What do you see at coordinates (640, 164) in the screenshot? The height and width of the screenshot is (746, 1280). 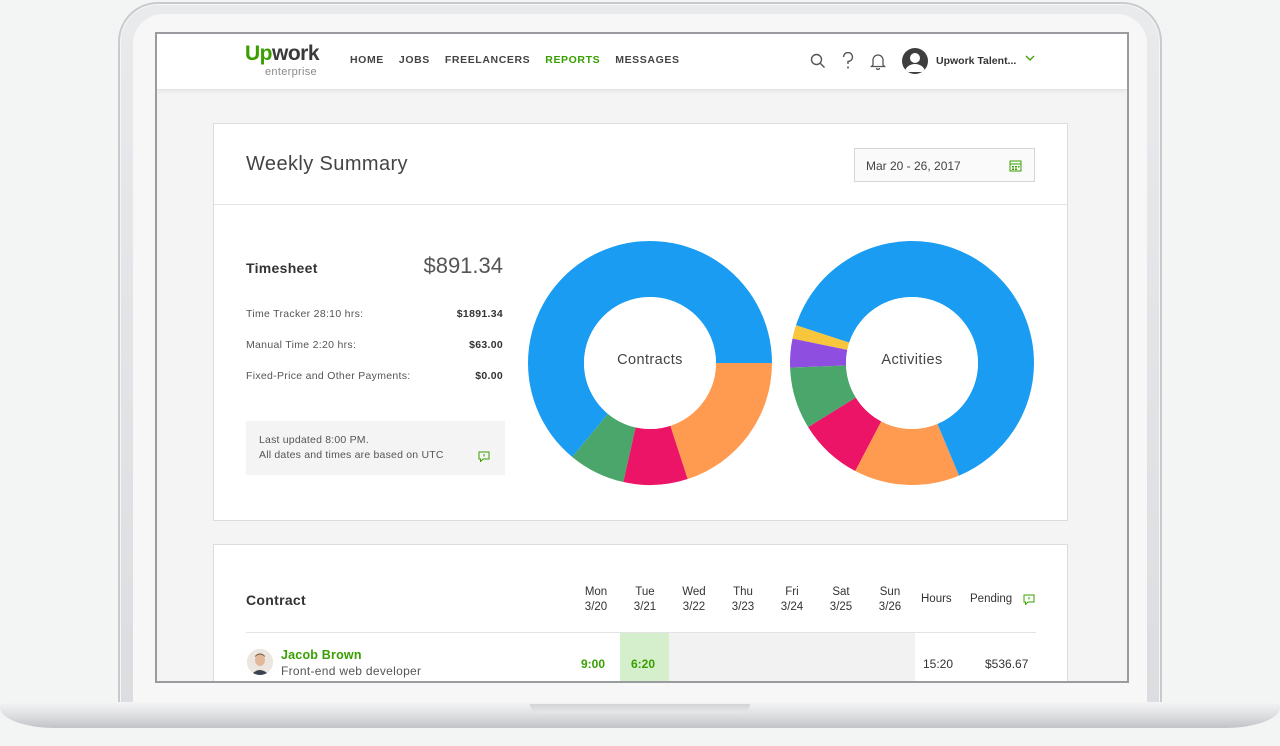 I see `summary-header: Weekly Summary Mar 20 - 26, 2017` at bounding box center [640, 164].